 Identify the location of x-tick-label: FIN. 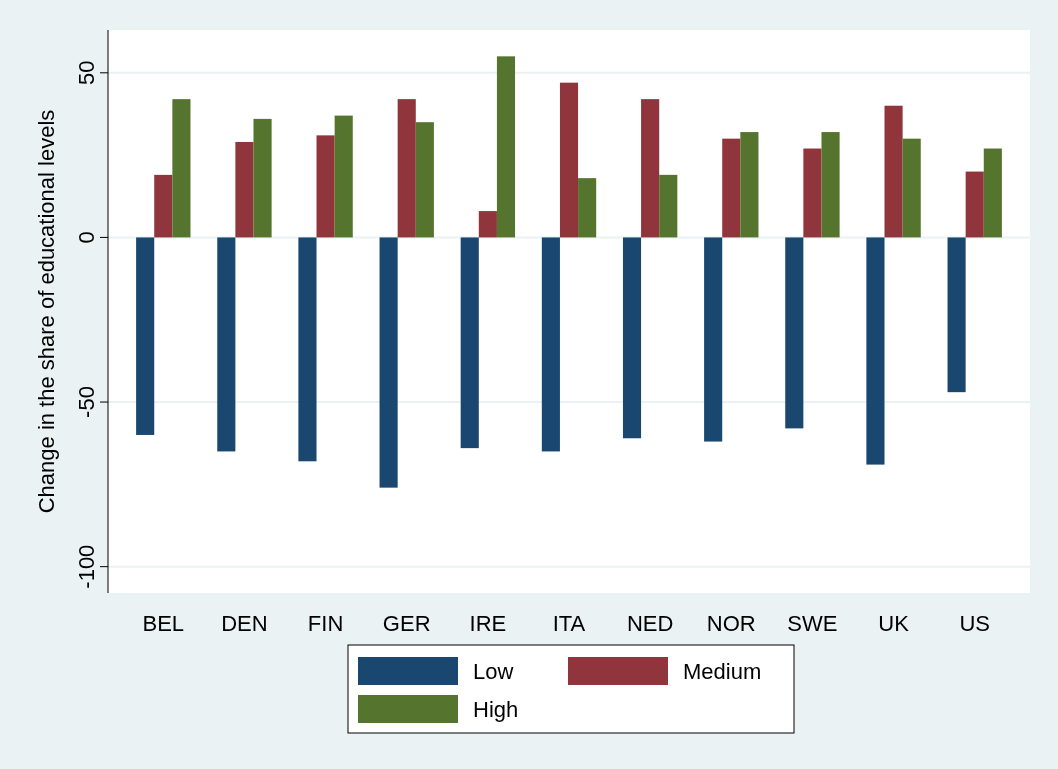
(325, 624).